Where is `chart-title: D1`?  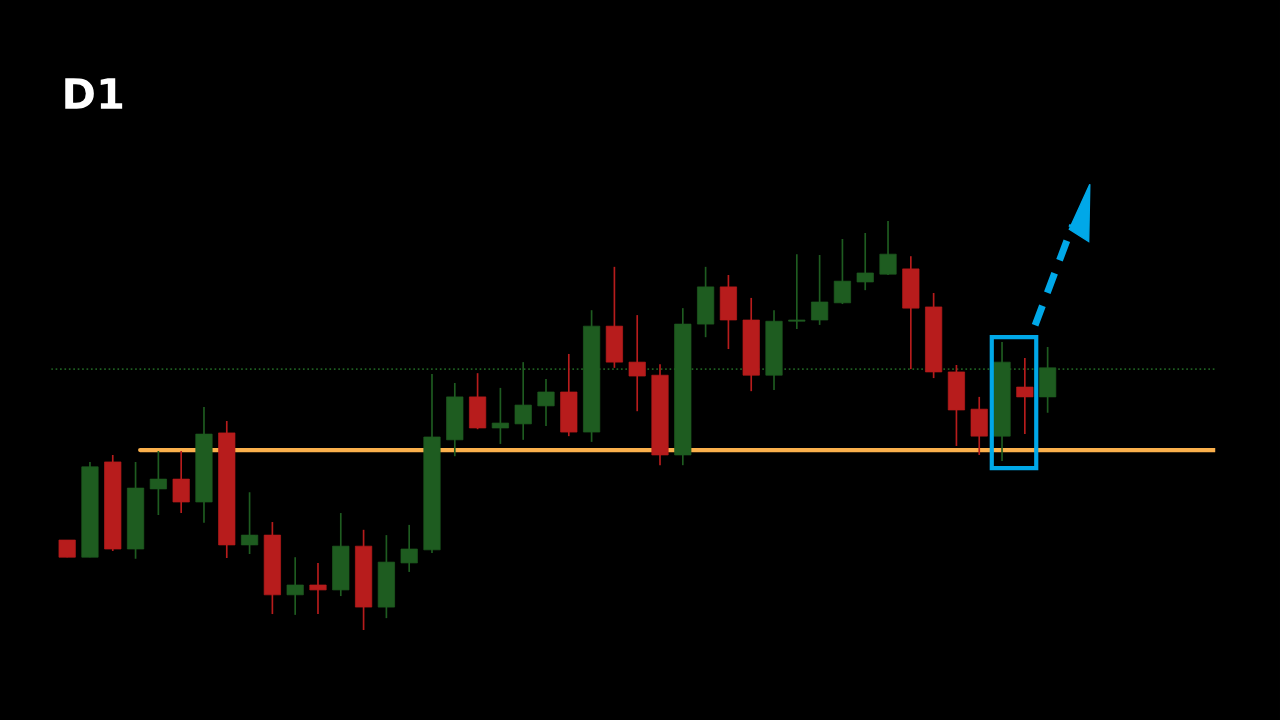 chart-title: D1 is located at coordinates (94, 93).